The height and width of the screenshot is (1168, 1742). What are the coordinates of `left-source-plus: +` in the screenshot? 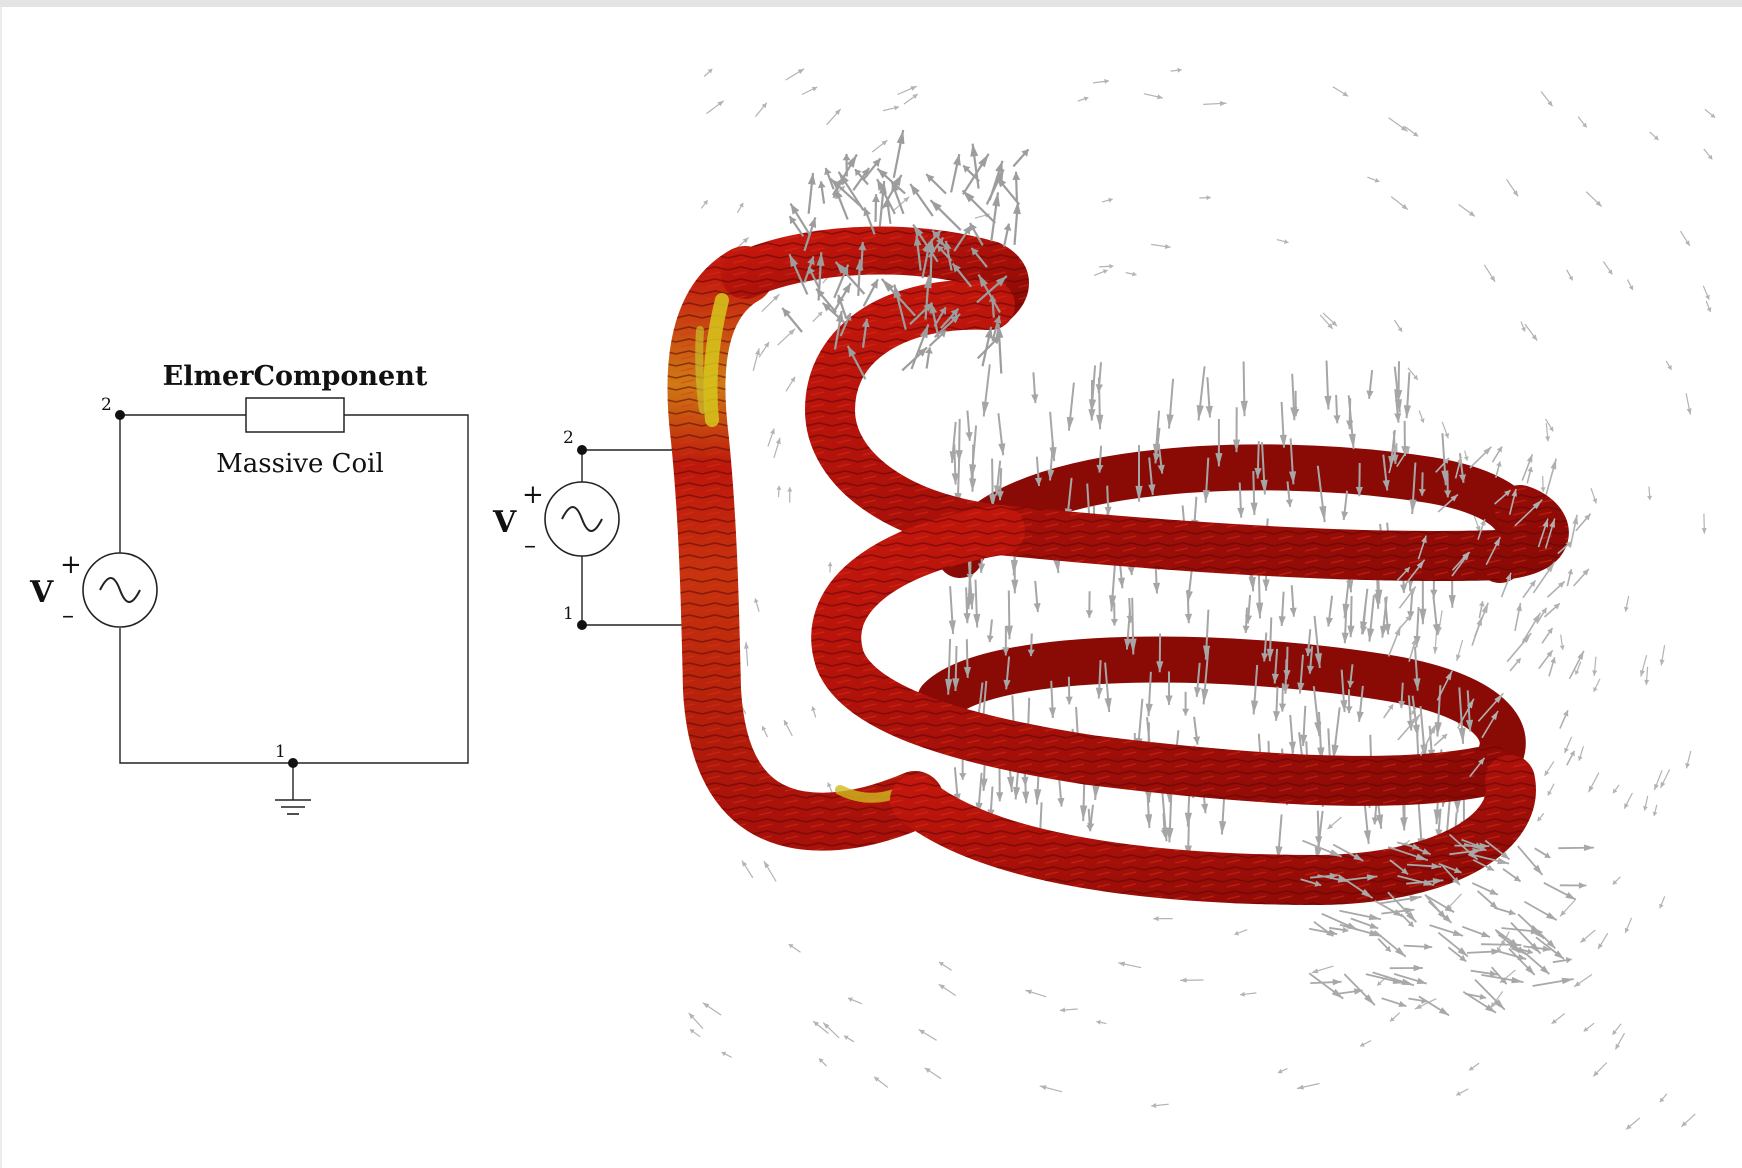 It's located at (71, 565).